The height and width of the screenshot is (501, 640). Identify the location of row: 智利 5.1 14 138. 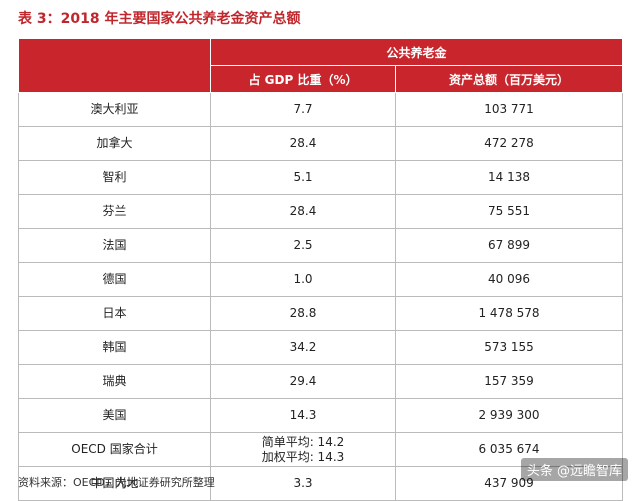
(321, 177).